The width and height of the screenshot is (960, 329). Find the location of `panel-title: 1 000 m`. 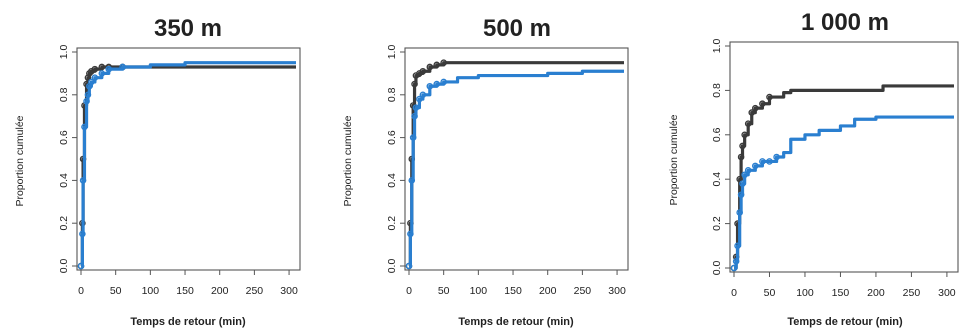

panel-title: 1 000 m is located at coordinates (845, 22).